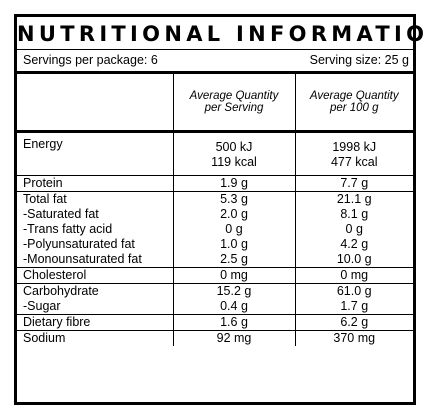  Describe the element at coordinates (353, 307) in the screenshot. I see `per-100g-value: 1.7 g` at that location.